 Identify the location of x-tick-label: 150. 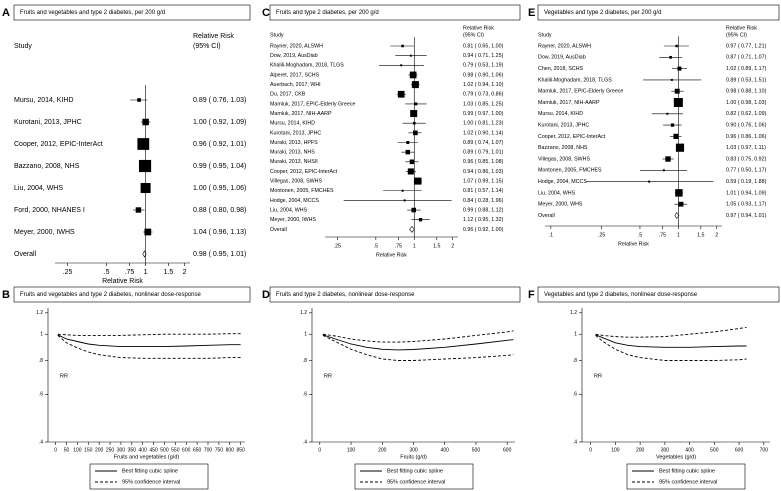
(88, 450).